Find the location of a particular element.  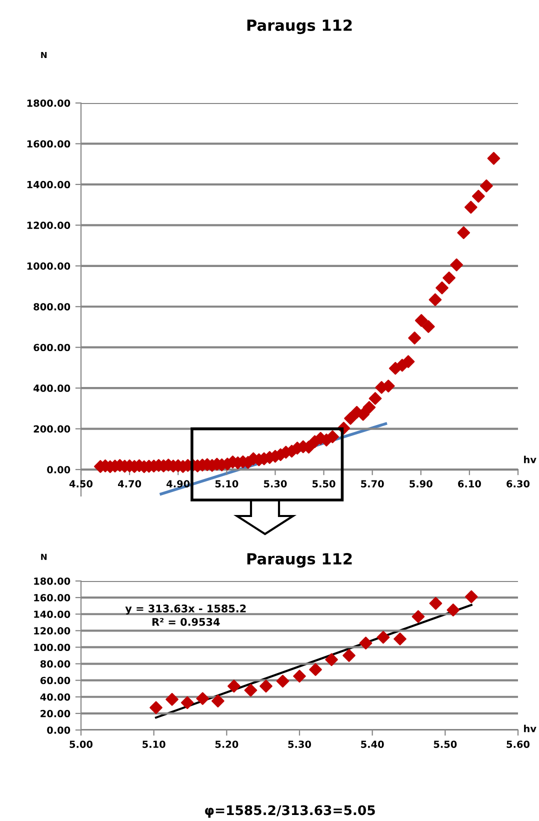

y-tick-label: 1600.00 is located at coordinates (48, 144).